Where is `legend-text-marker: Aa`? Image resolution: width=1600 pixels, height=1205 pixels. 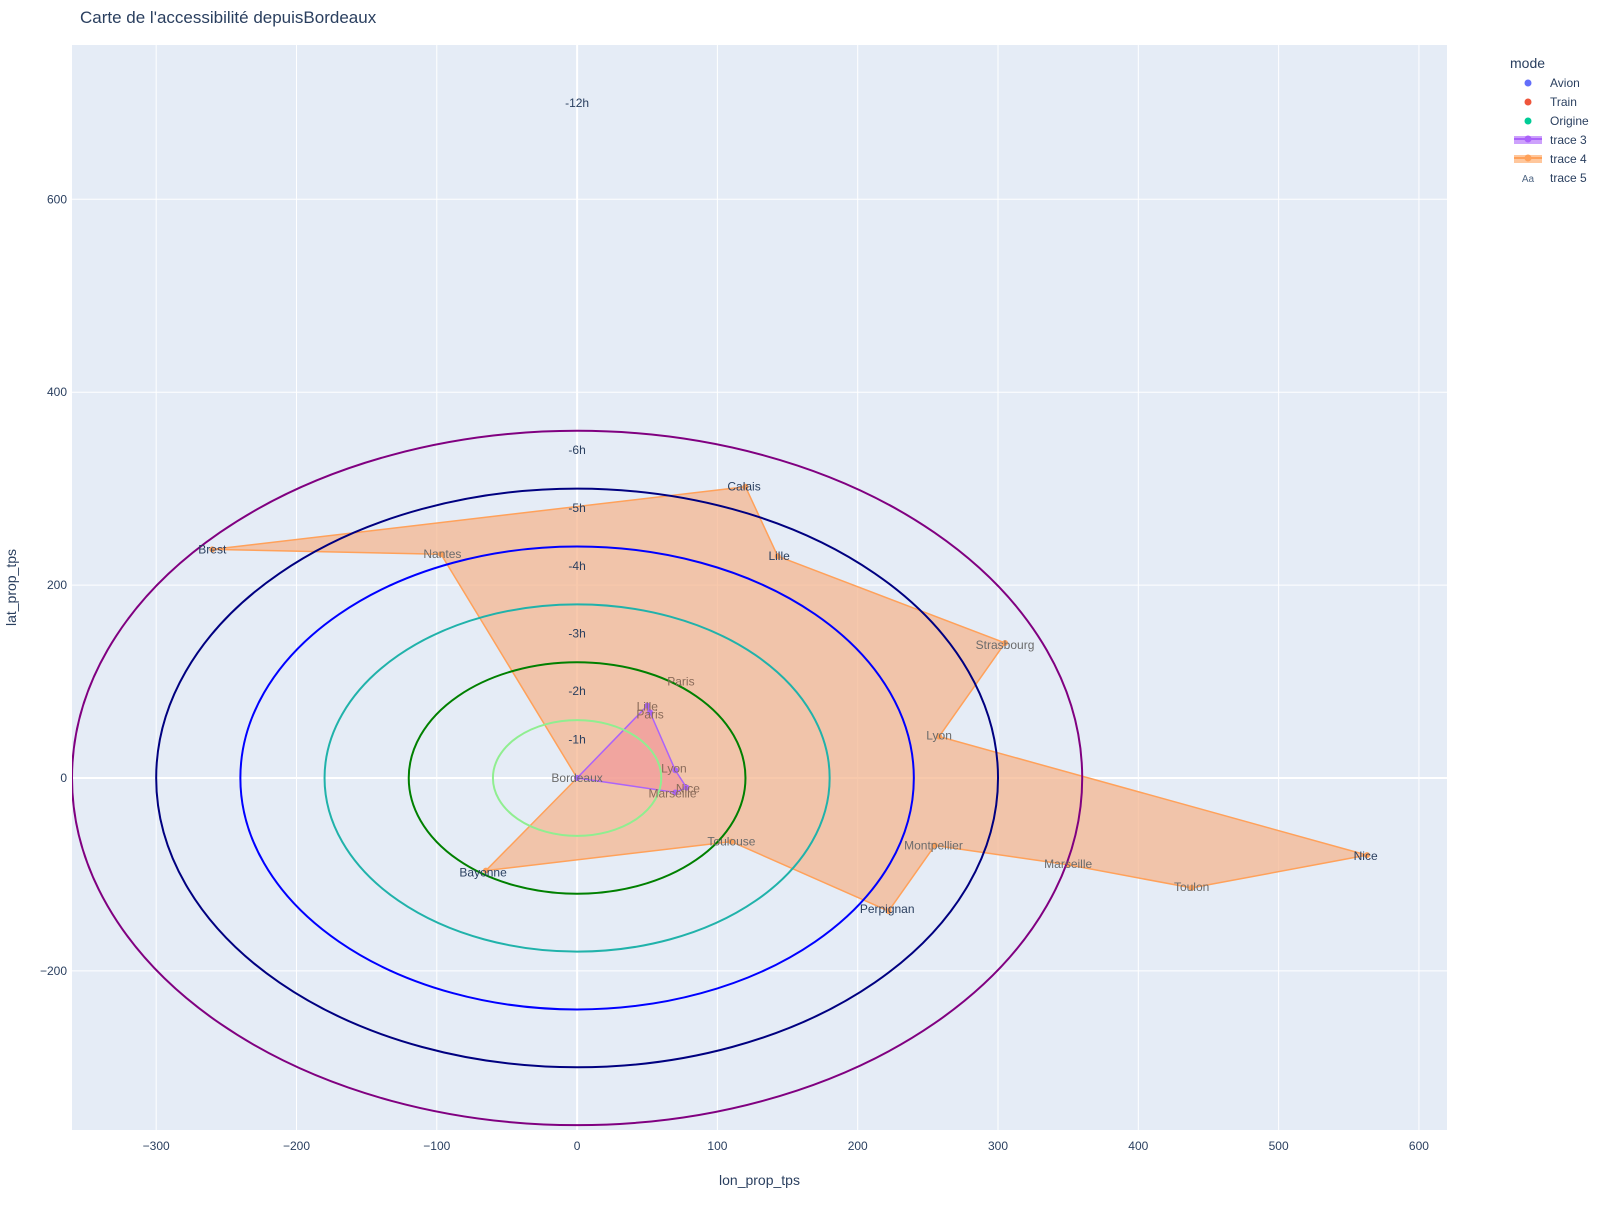
legend-text-marker: Aa is located at coordinates (1528, 179).